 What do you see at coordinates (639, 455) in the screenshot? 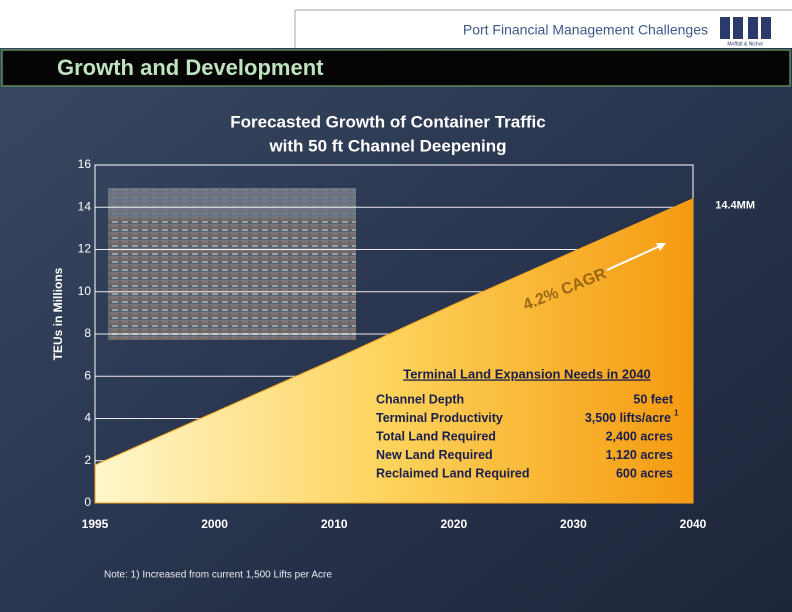
I see `row-value: 1,120 acres` at bounding box center [639, 455].